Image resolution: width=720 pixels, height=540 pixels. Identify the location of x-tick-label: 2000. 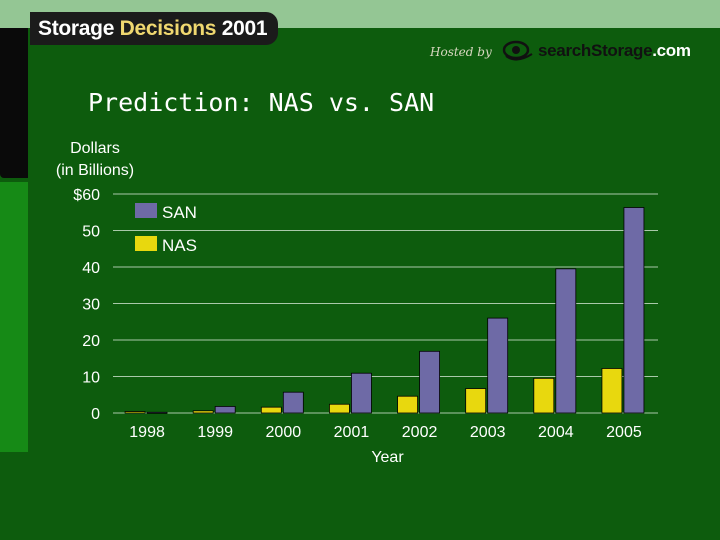
(284, 432).